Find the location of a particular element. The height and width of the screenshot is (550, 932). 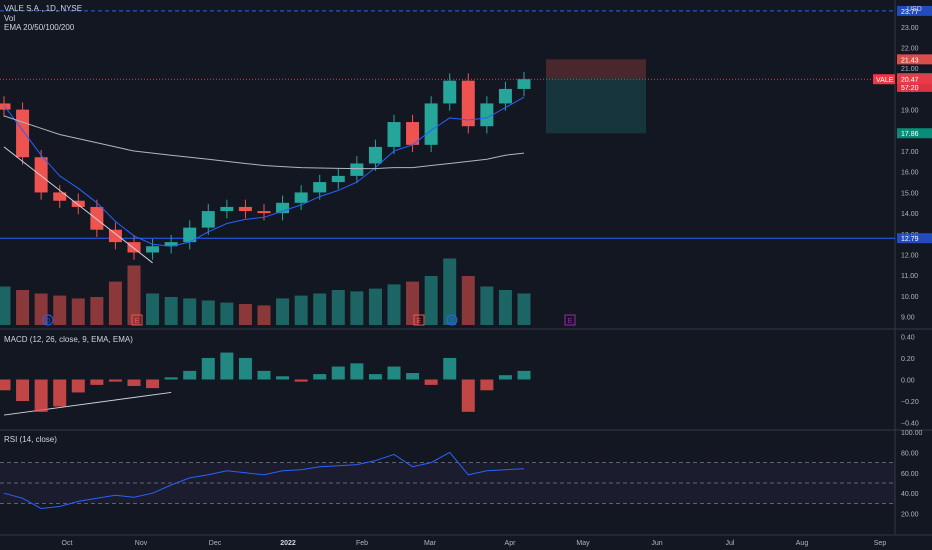

event-marker-text: D is located at coordinates (47, 321).